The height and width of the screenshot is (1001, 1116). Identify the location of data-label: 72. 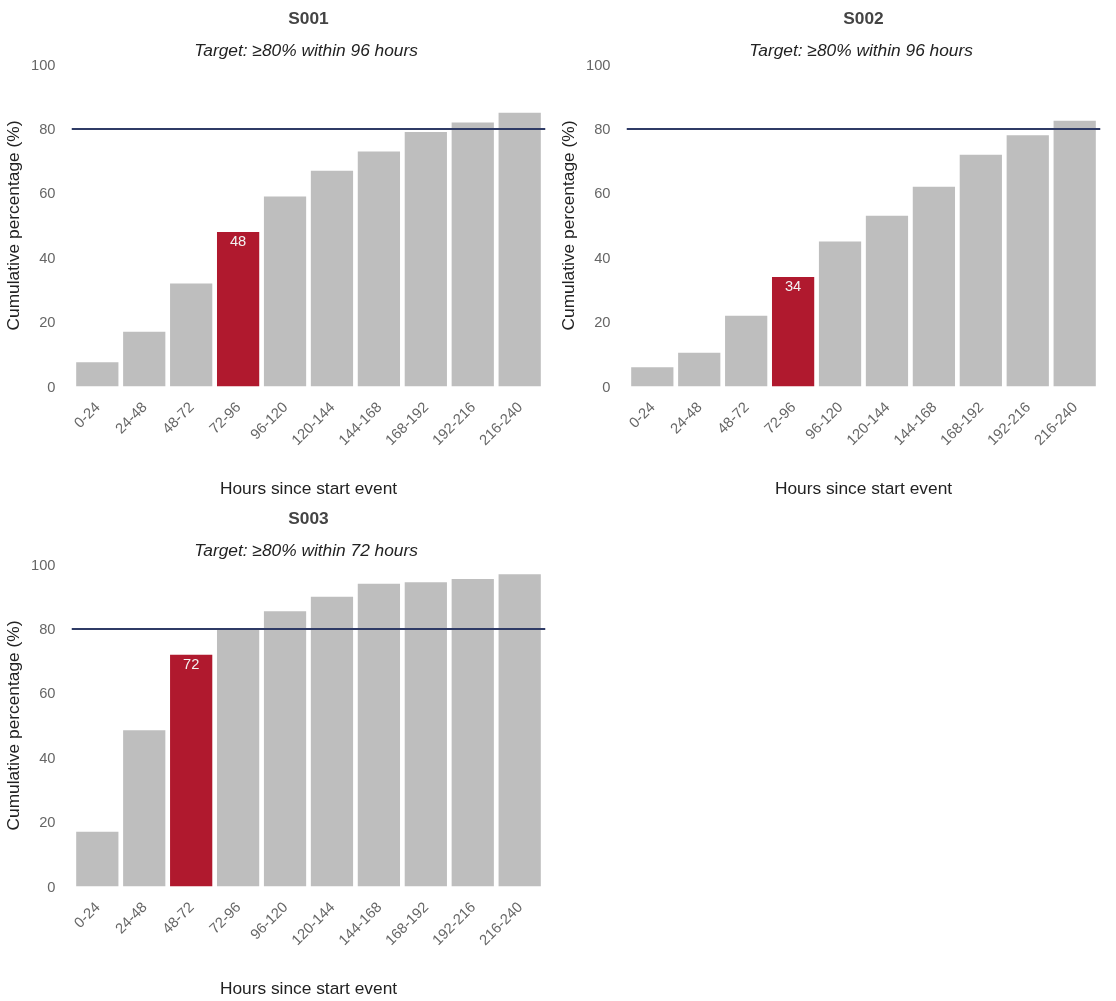
(191, 663).